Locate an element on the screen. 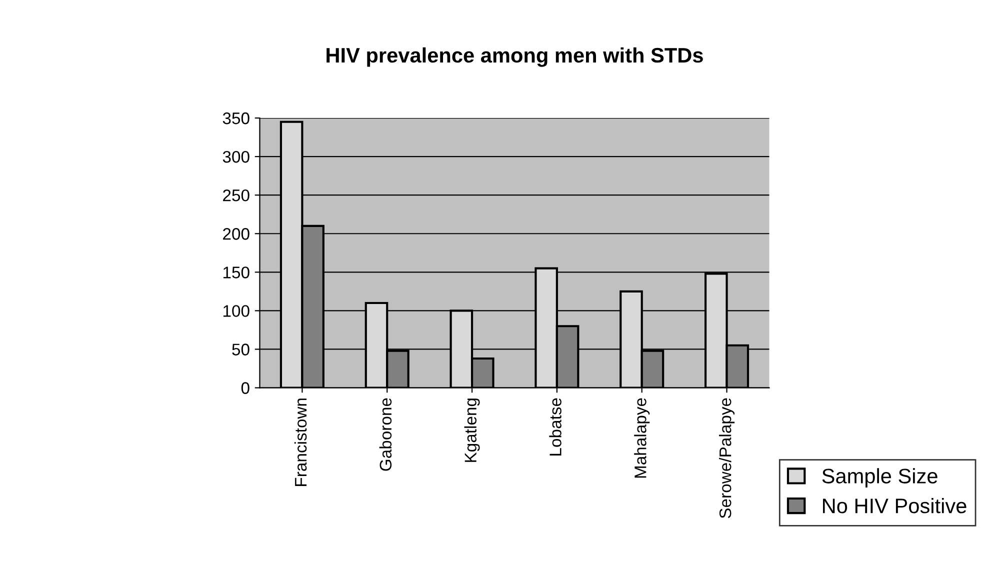 This screenshot has height=562, width=999. x-tick-label: Serowe/Palapye is located at coordinates (727, 458).